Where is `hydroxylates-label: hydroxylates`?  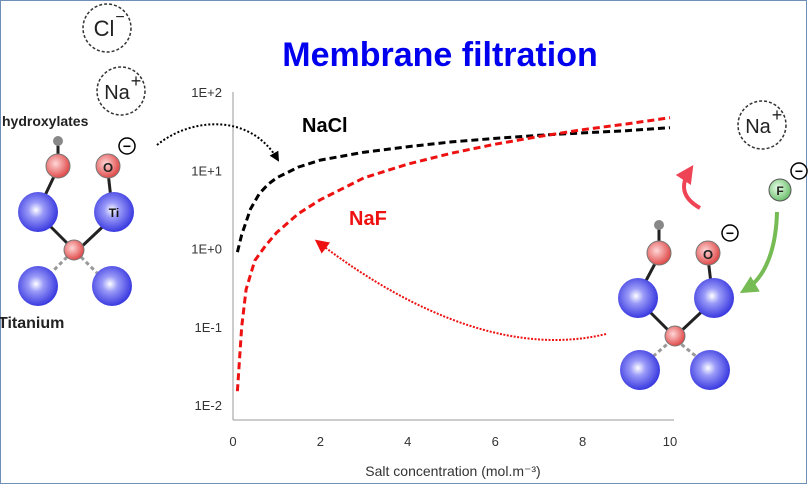
hydroxylates-label: hydroxylates is located at coordinates (45, 121).